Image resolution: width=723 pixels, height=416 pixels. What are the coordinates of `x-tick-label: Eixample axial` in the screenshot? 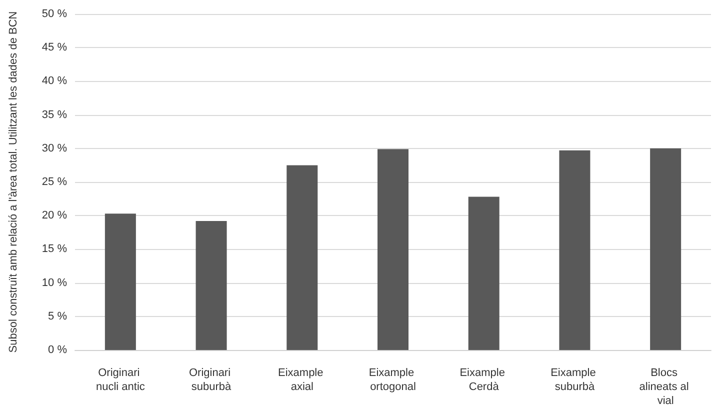 It's located at (302, 380).